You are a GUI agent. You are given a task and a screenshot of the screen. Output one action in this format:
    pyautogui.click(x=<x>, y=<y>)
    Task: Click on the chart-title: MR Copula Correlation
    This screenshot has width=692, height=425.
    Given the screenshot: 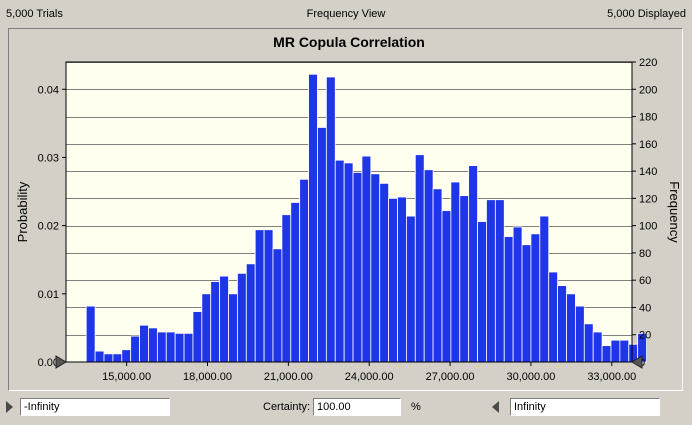 What is the action you would take?
    pyautogui.click(x=349, y=42)
    